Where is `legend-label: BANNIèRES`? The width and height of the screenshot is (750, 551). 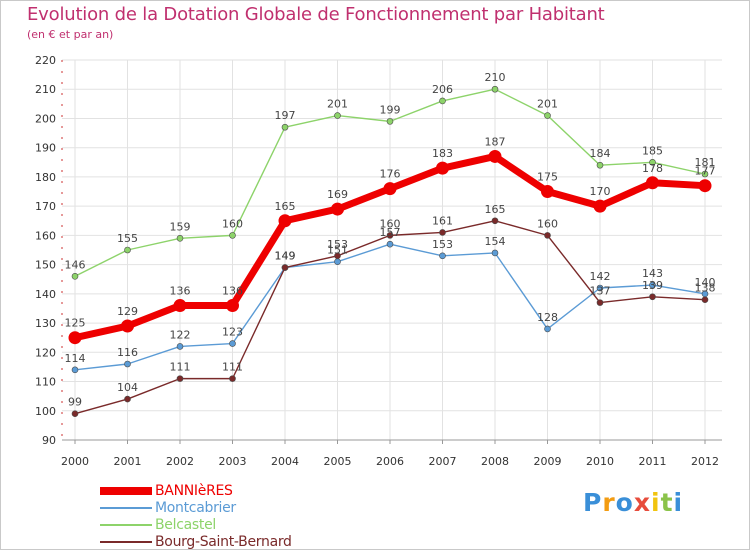
legend-label: BANNIèRES is located at coordinates (194, 491).